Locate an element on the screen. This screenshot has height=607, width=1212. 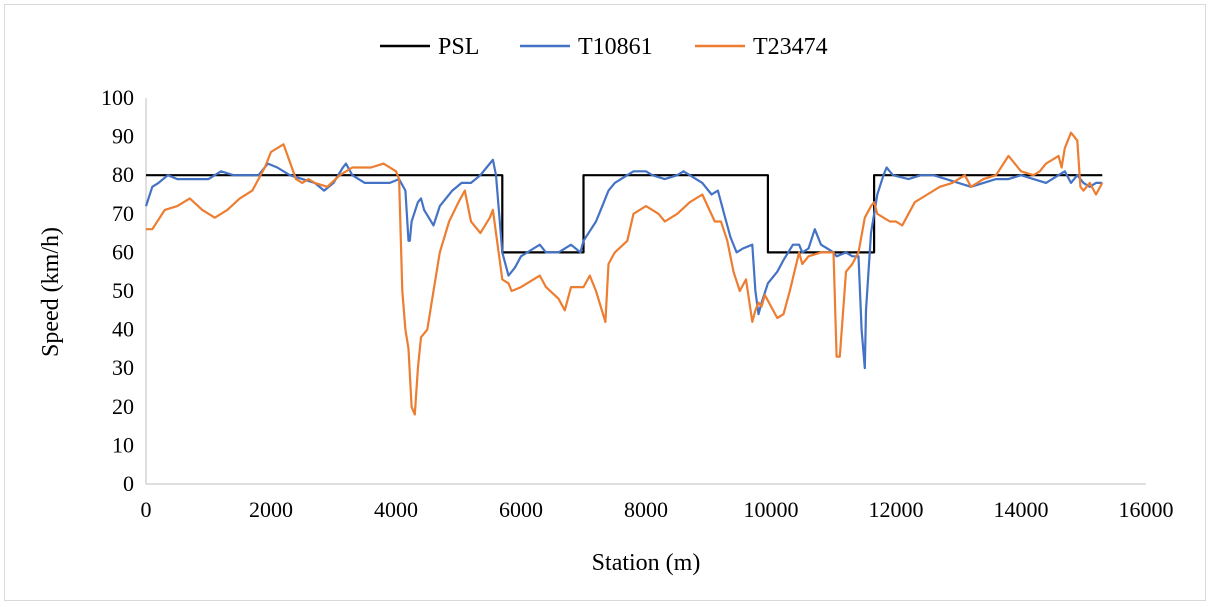
x-tick-label: 0 is located at coordinates (146, 509).